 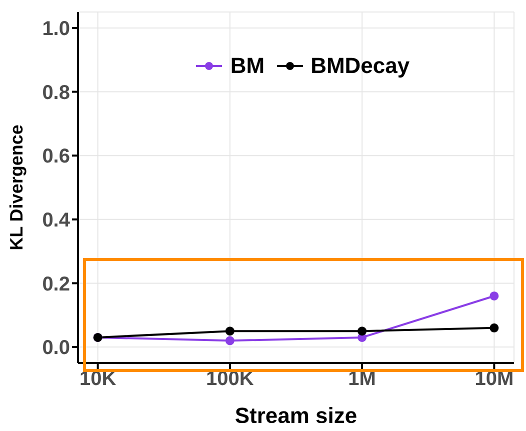 What do you see at coordinates (16, 187) in the screenshot?
I see `y-axis-title: KL Divergence` at bounding box center [16, 187].